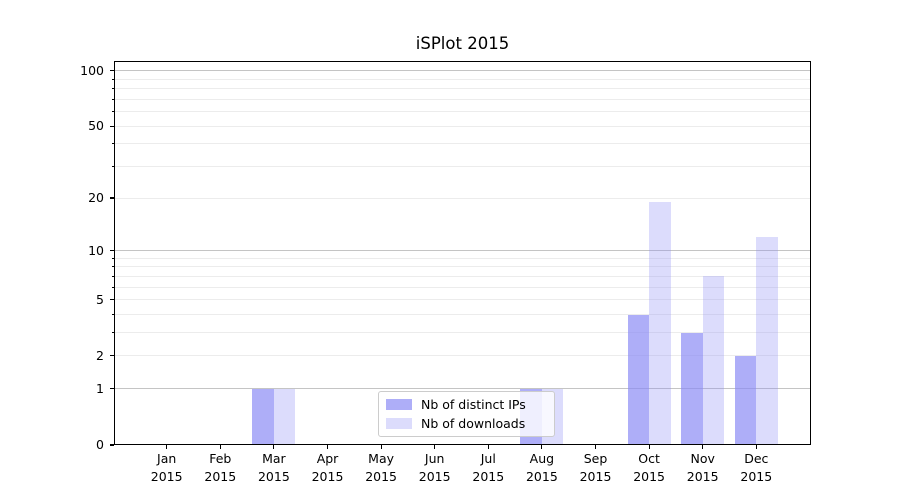 This screenshot has height=500, width=900. What do you see at coordinates (327, 467) in the screenshot?
I see `x-tick-label: Apr 2015` at bounding box center [327, 467].